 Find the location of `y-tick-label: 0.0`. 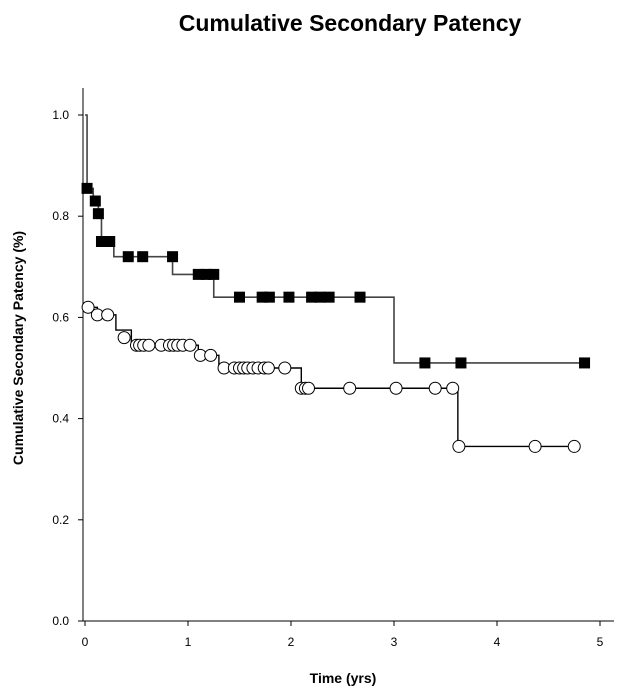

y-tick-label: 0.0 is located at coordinates (60, 621).